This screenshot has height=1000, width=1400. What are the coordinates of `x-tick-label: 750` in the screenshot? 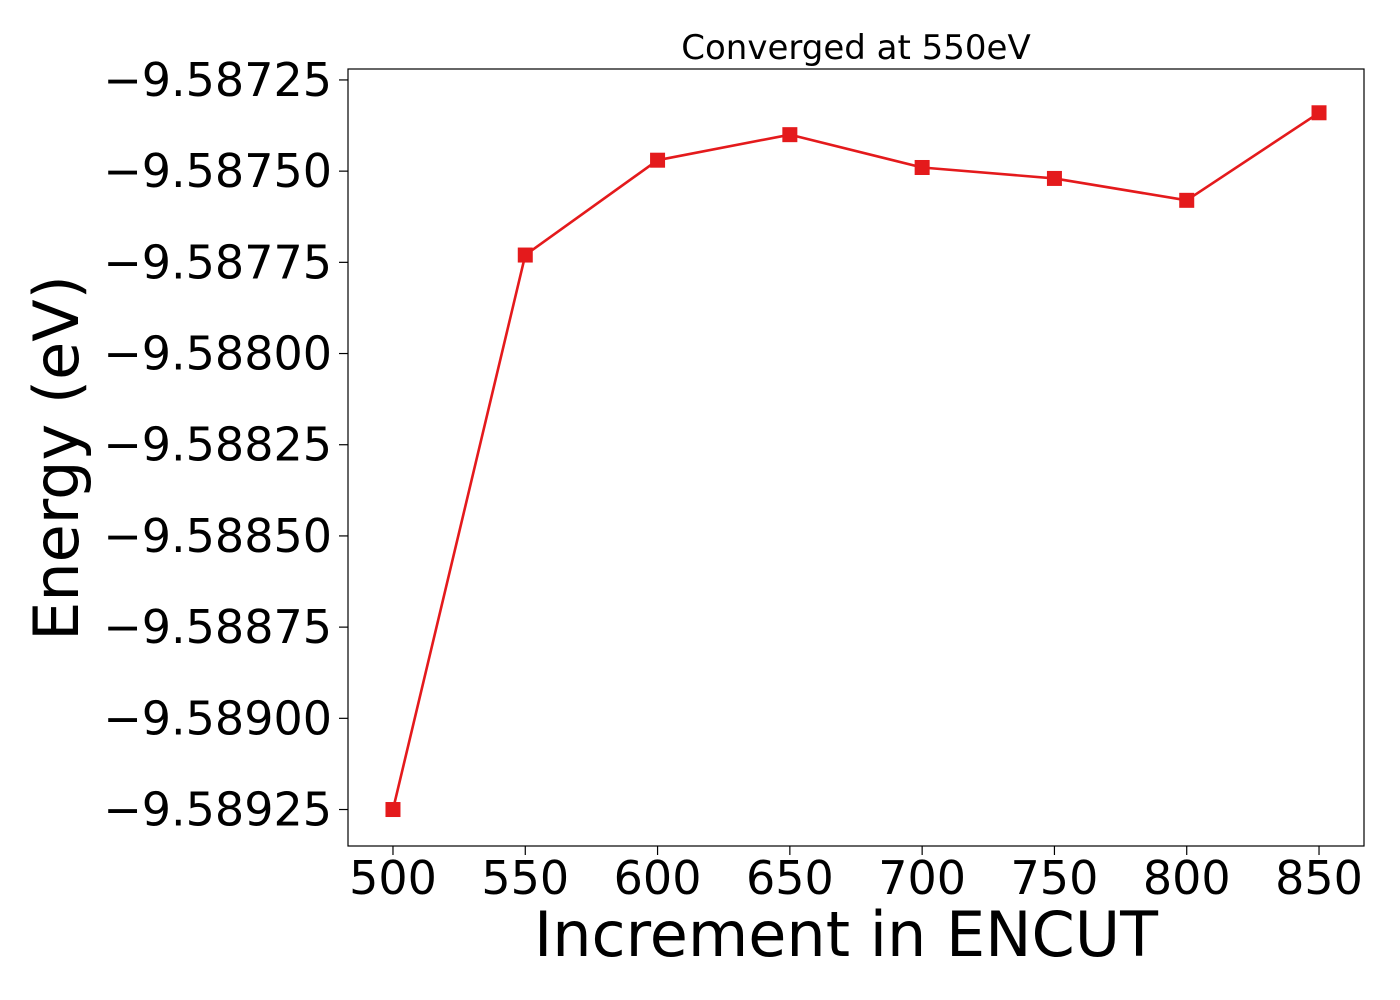 It's located at (1055, 878).